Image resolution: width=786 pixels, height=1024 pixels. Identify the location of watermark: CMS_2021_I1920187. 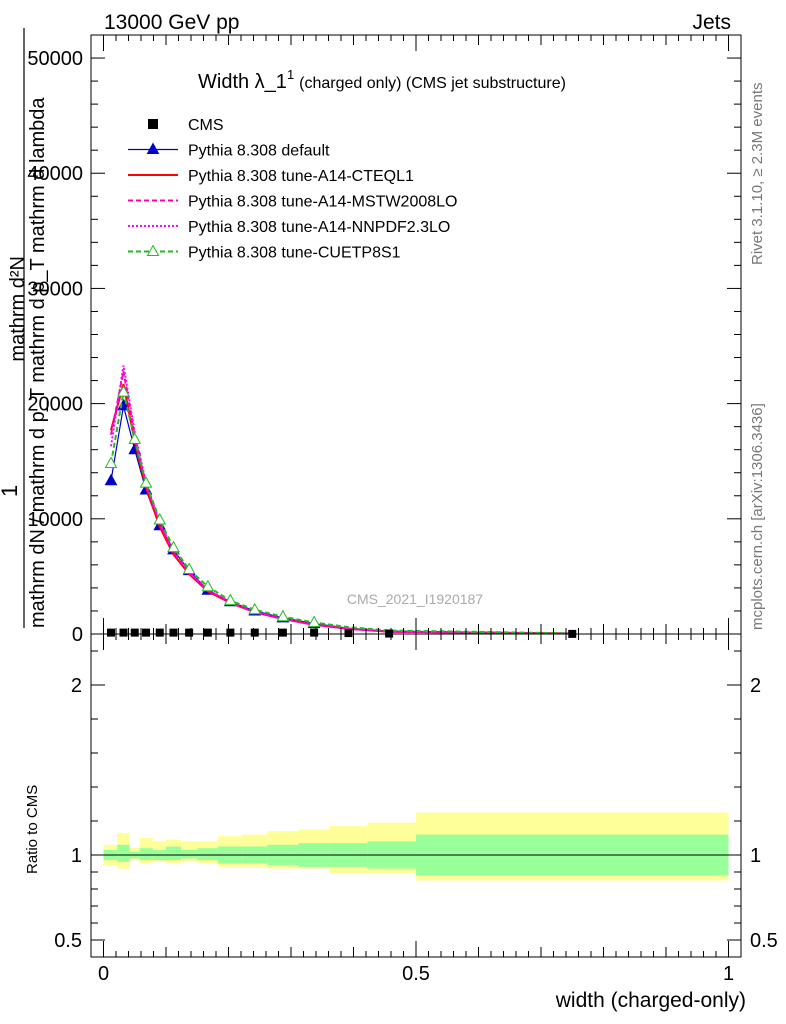
(415, 599).